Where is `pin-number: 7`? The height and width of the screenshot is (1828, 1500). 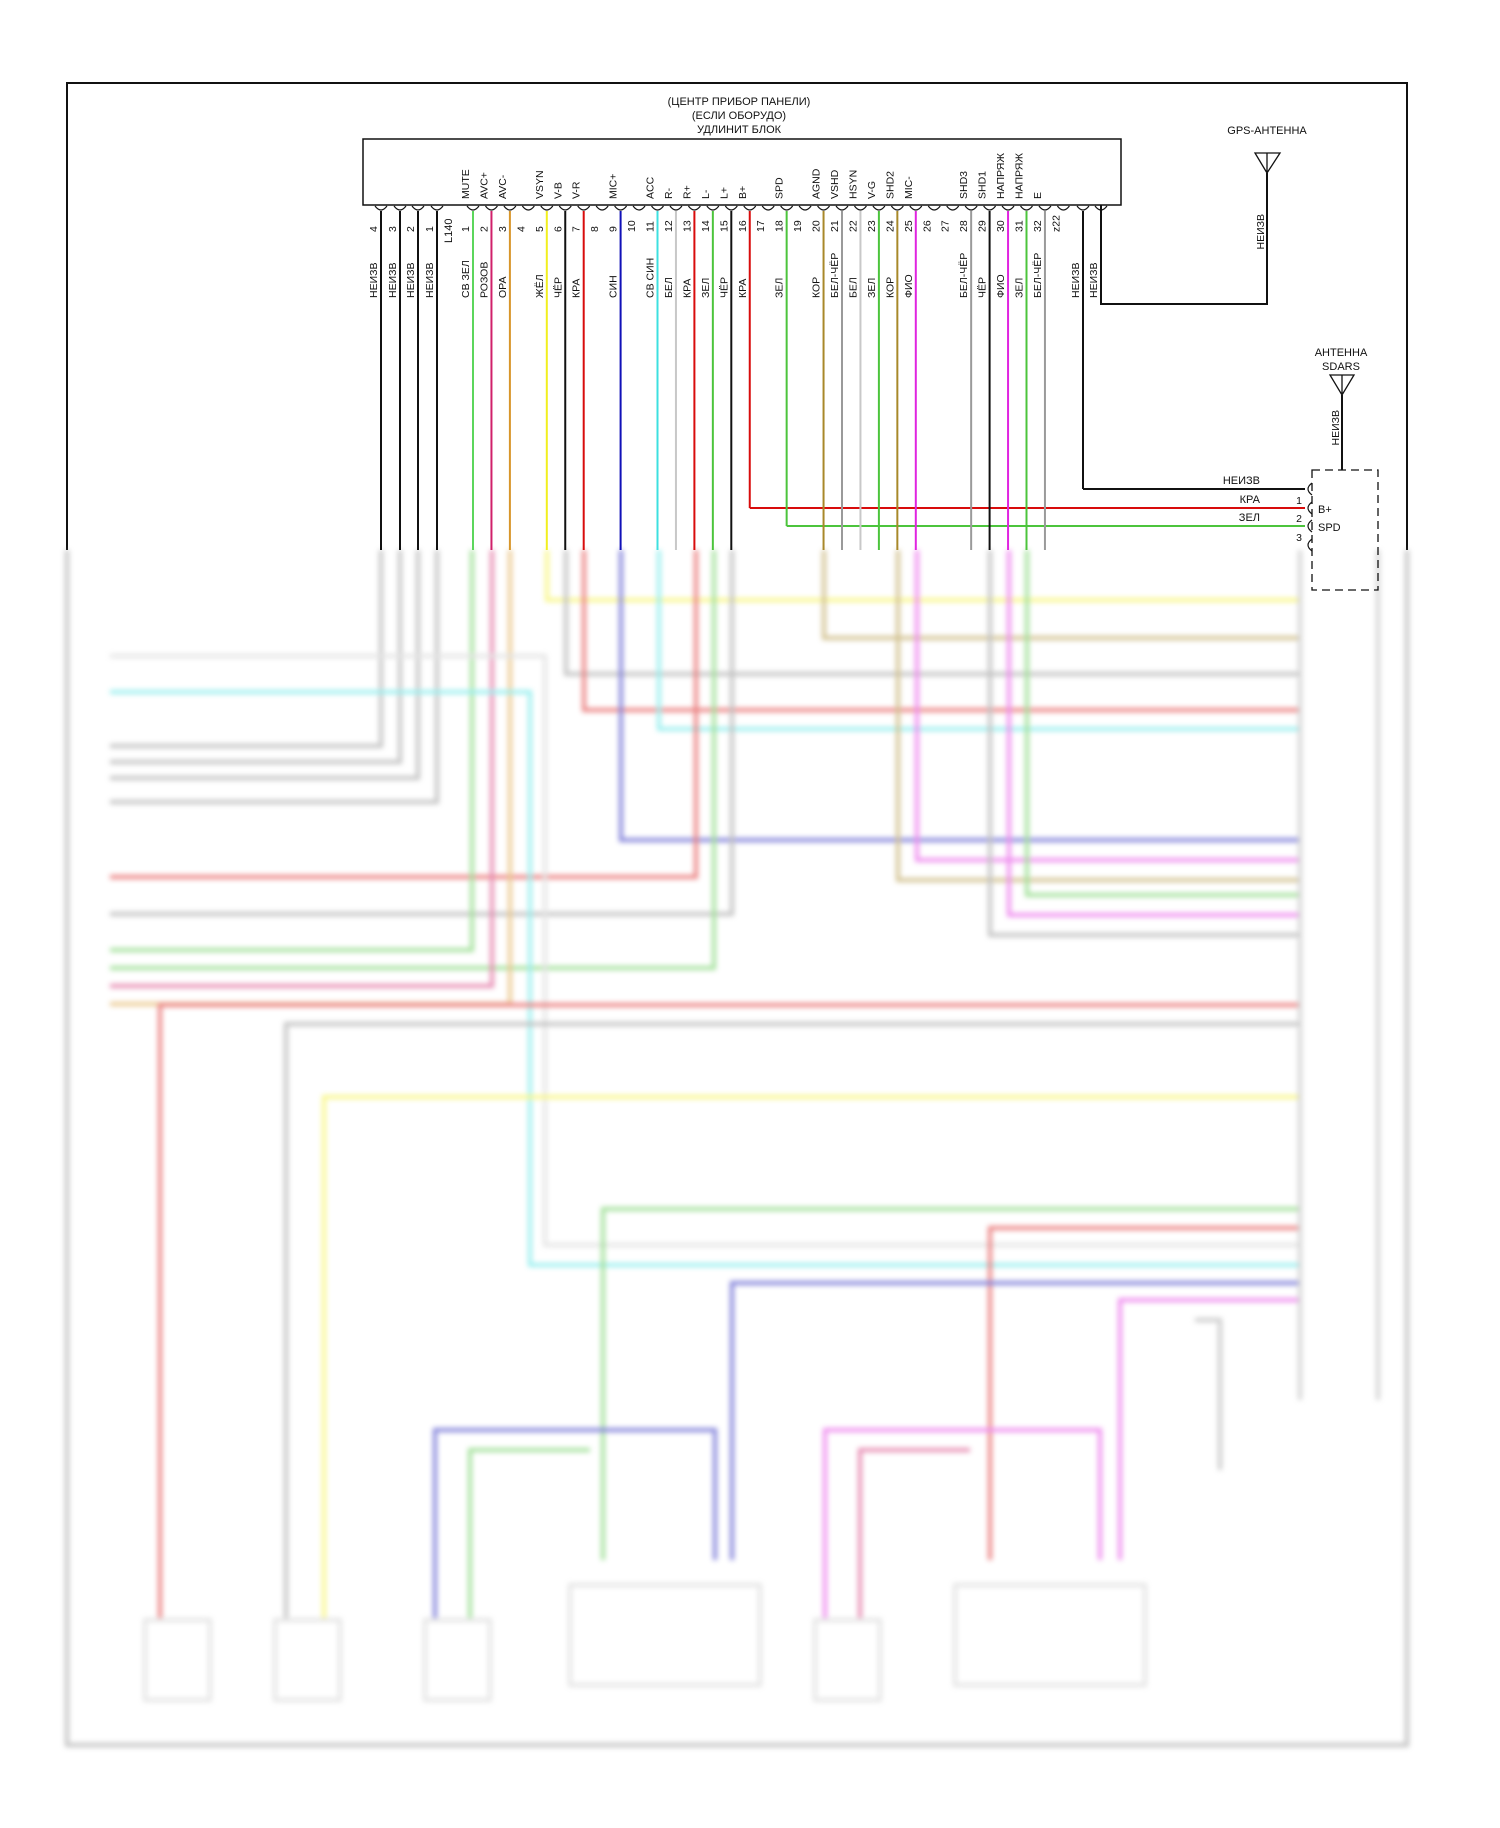
pin-number: 7 is located at coordinates (577, 229).